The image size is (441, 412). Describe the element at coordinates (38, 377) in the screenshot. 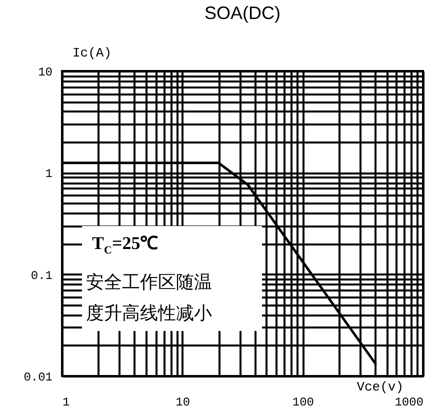

I see `y-tick-label: 0.01` at that location.